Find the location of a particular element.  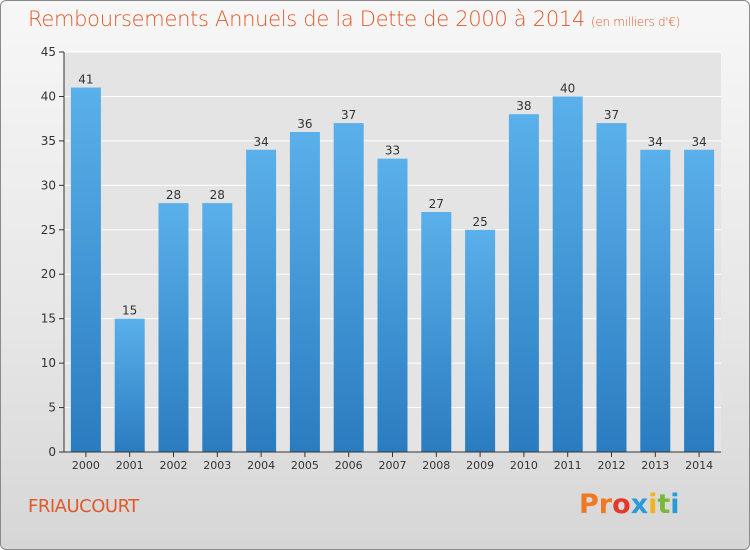

bar-2002 is located at coordinates (173, 327).